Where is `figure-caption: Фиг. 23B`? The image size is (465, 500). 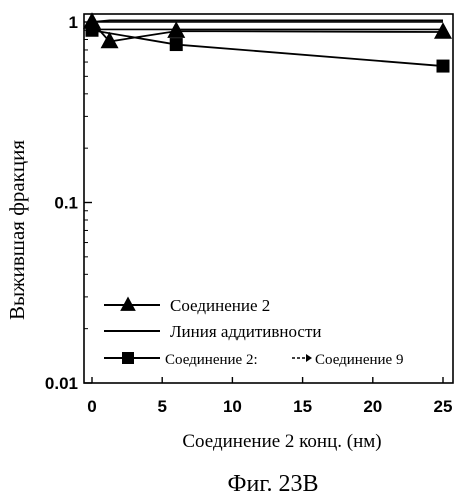
figure-caption: Фиг. 23B is located at coordinates (273, 484).